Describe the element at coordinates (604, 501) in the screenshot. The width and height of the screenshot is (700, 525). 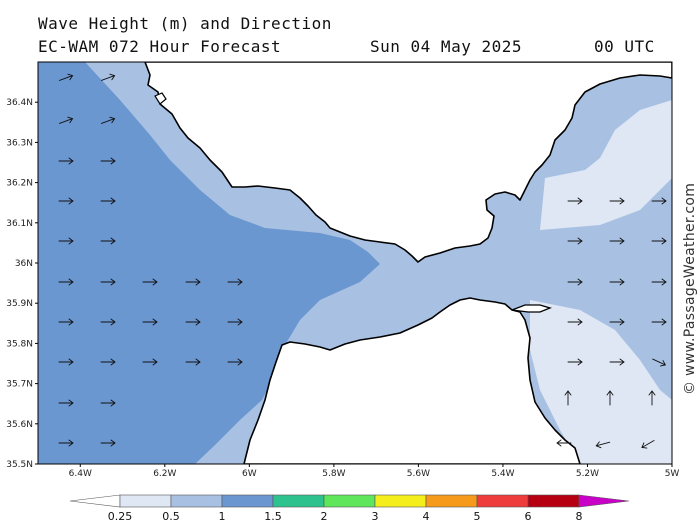
I see `colorbar-max` at that location.